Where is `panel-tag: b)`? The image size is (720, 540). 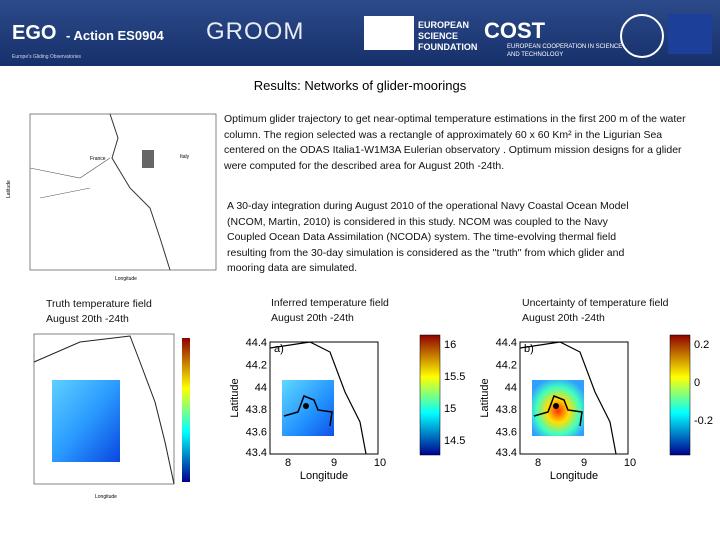
panel-tag: b) is located at coordinates (529, 349).